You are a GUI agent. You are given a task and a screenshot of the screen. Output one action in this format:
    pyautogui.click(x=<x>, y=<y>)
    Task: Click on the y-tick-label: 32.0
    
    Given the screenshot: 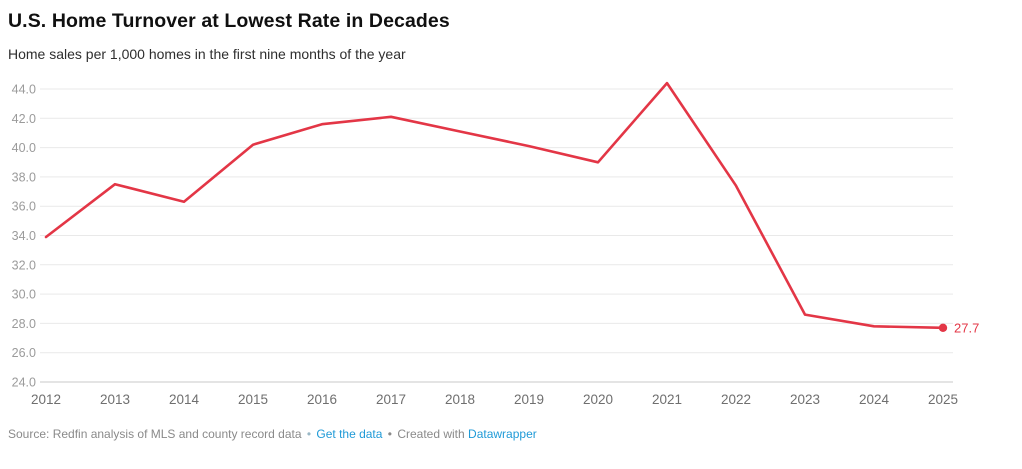 What is the action you would take?
    pyautogui.click(x=24, y=265)
    